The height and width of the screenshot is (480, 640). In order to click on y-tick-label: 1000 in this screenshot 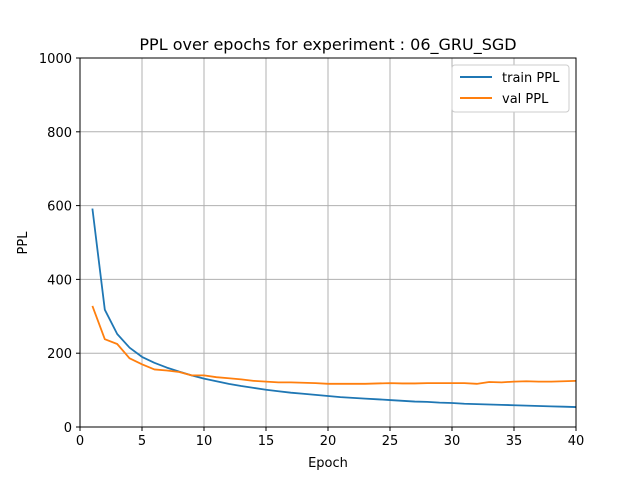, I will do `click(55, 59)`.